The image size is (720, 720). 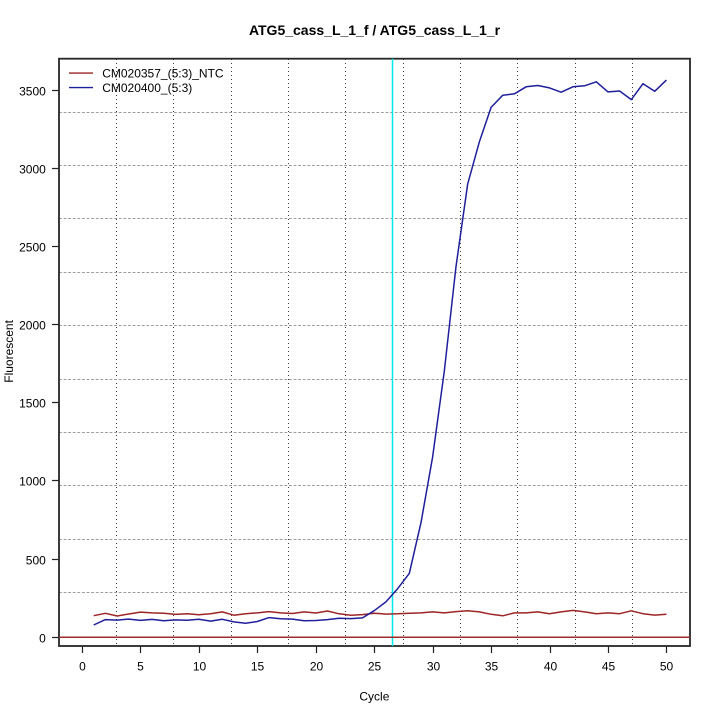 What do you see at coordinates (32, 247) in the screenshot?
I see `svg-text: 2500` at bounding box center [32, 247].